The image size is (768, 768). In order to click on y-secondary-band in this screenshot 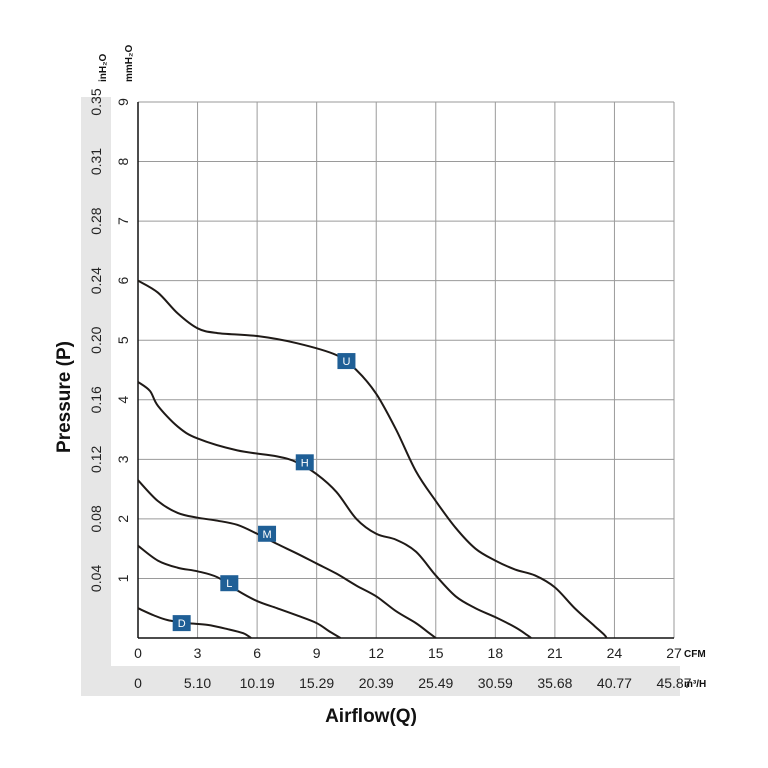, I will do `click(96, 396)`.